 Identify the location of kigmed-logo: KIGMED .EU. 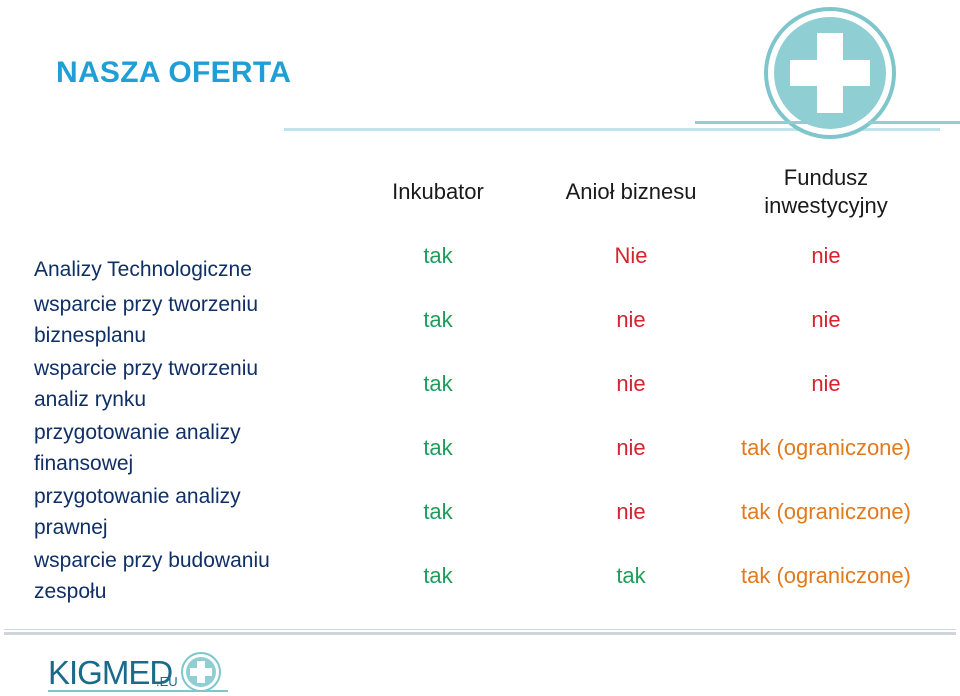
(138, 672).